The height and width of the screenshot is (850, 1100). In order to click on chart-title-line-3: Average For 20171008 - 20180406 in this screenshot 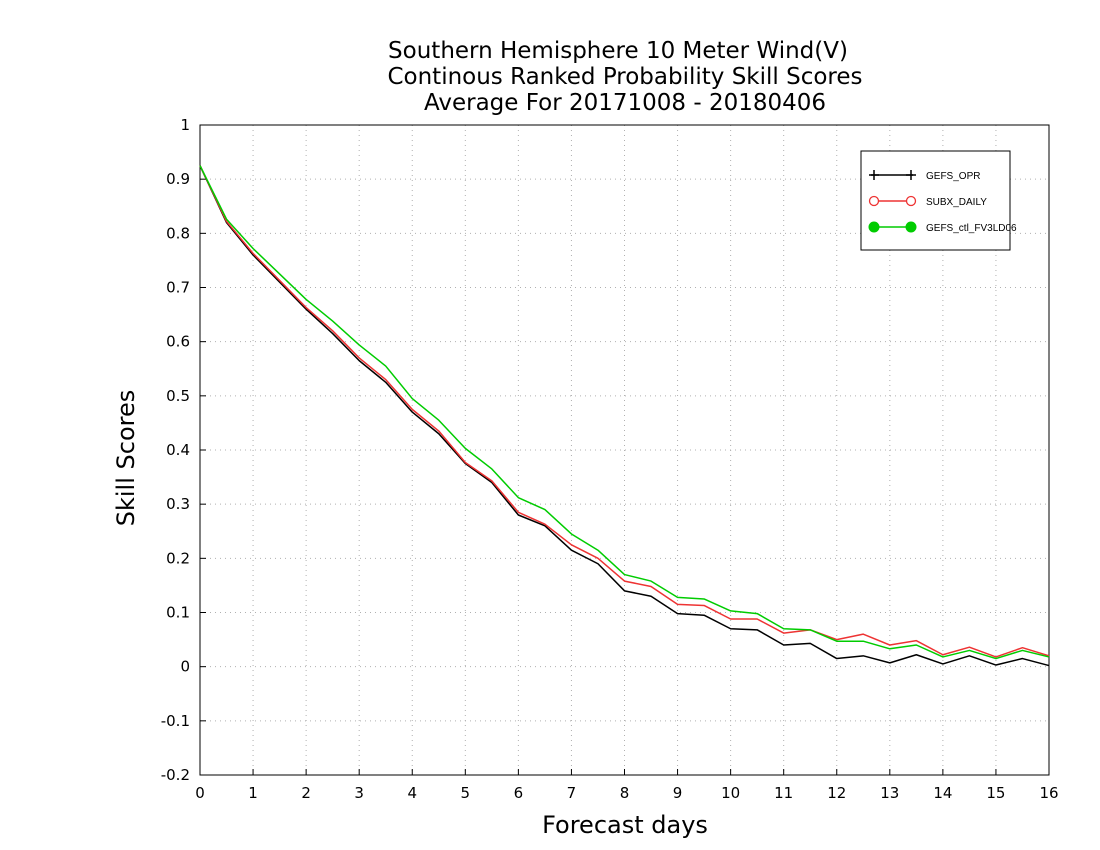, I will do `click(625, 103)`.